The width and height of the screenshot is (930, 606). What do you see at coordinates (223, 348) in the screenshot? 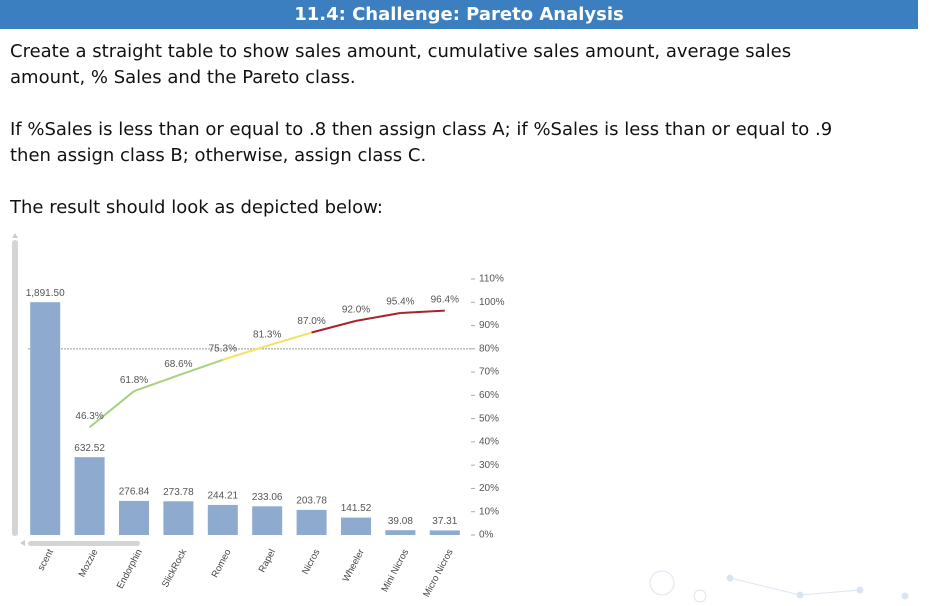
I see `line-value-label: 75.3%` at bounding box center [223, 348].